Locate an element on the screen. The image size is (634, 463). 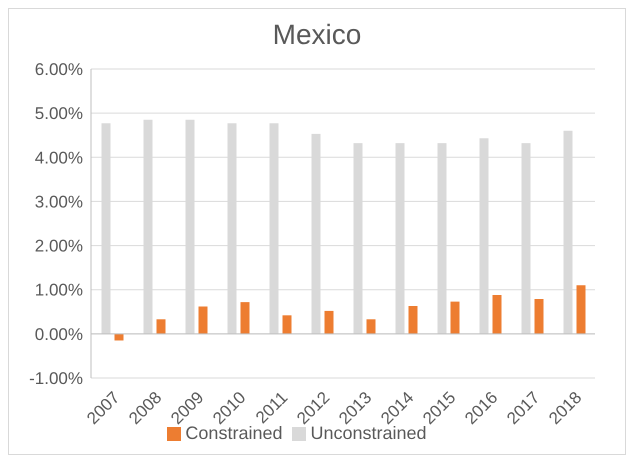
y-tick-label: 0.00% is located at coordinates (58, 334).